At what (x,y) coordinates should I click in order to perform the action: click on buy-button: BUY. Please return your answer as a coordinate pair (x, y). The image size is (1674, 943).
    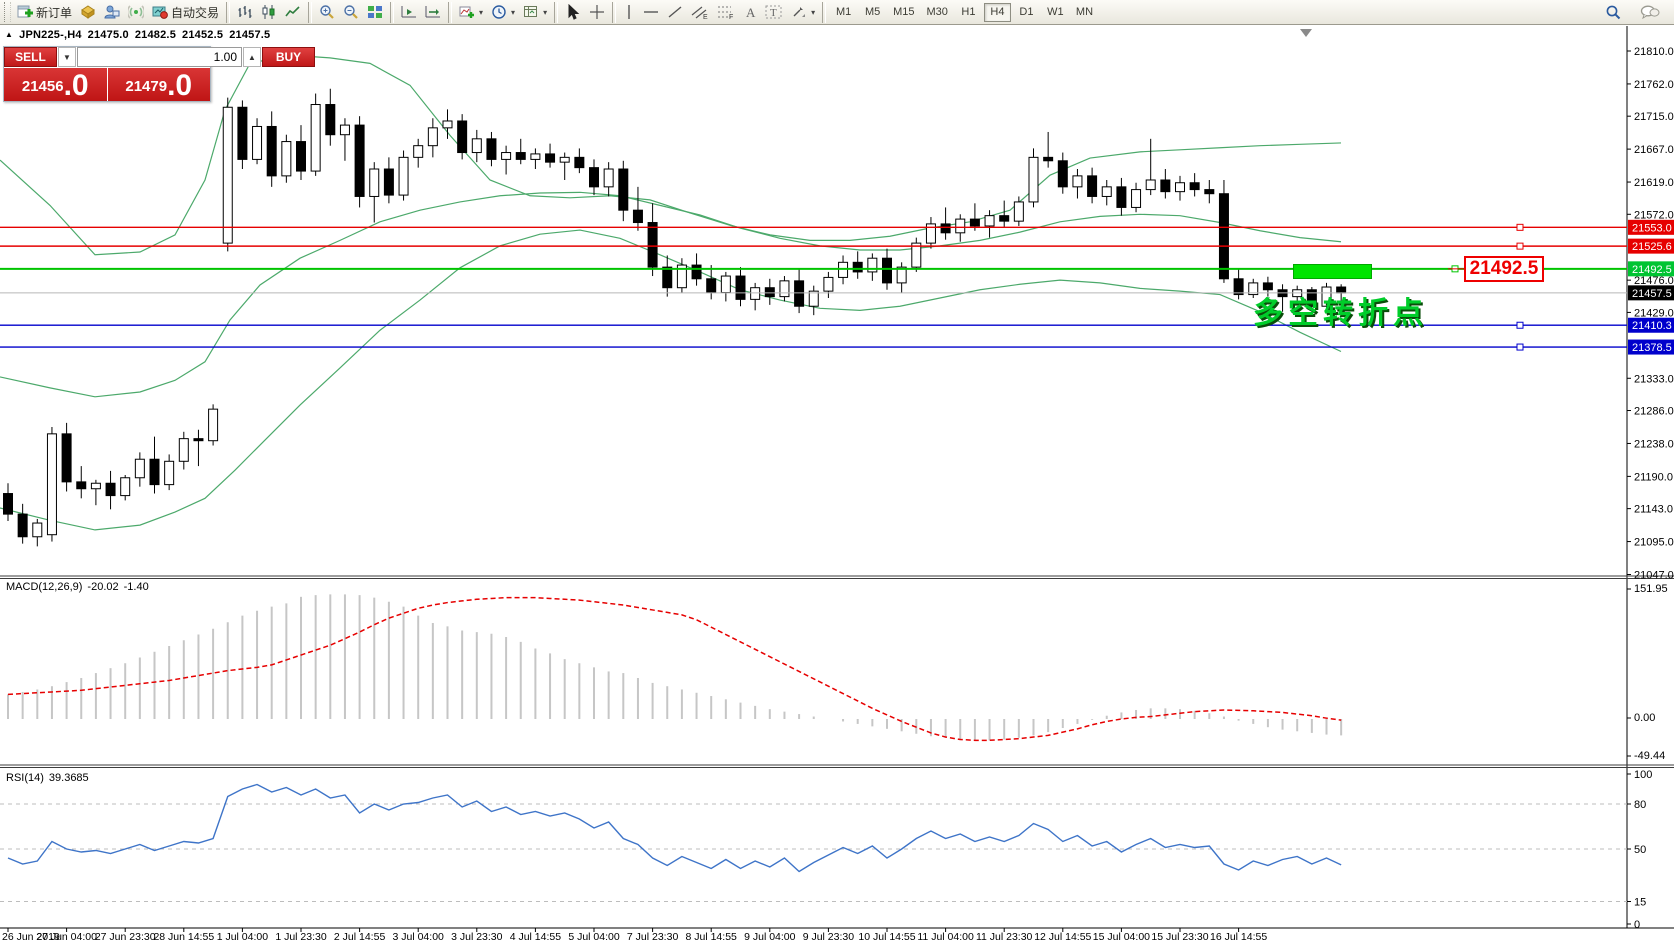
    Looking at the image, I should click on (288, 57).